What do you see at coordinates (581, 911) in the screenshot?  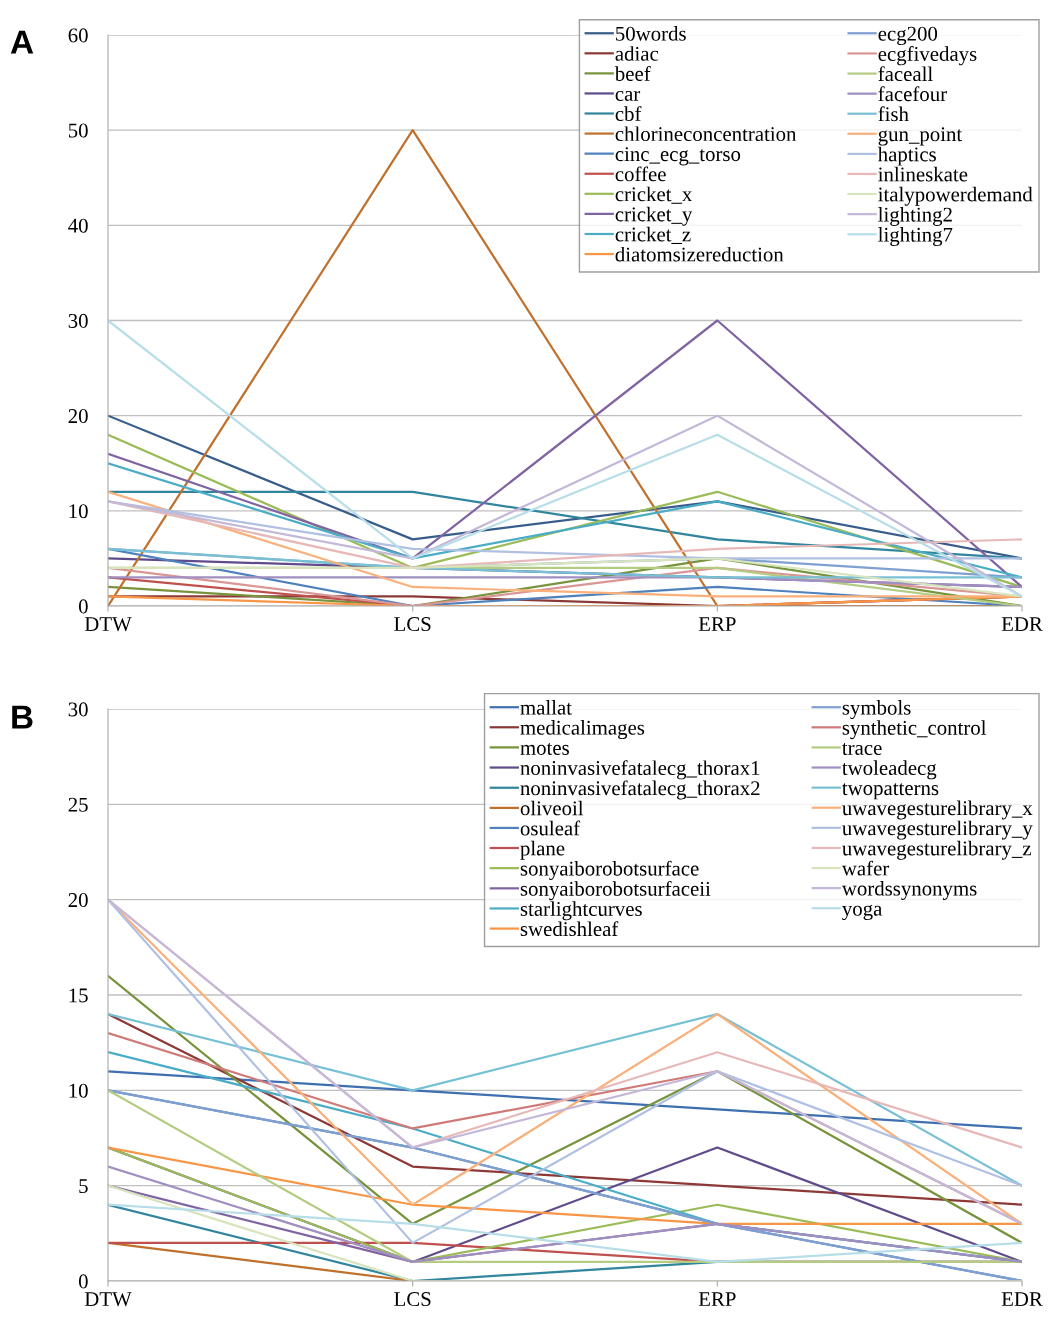 I see `legend-label: starlightcurves` at bounding box center [581, 911].